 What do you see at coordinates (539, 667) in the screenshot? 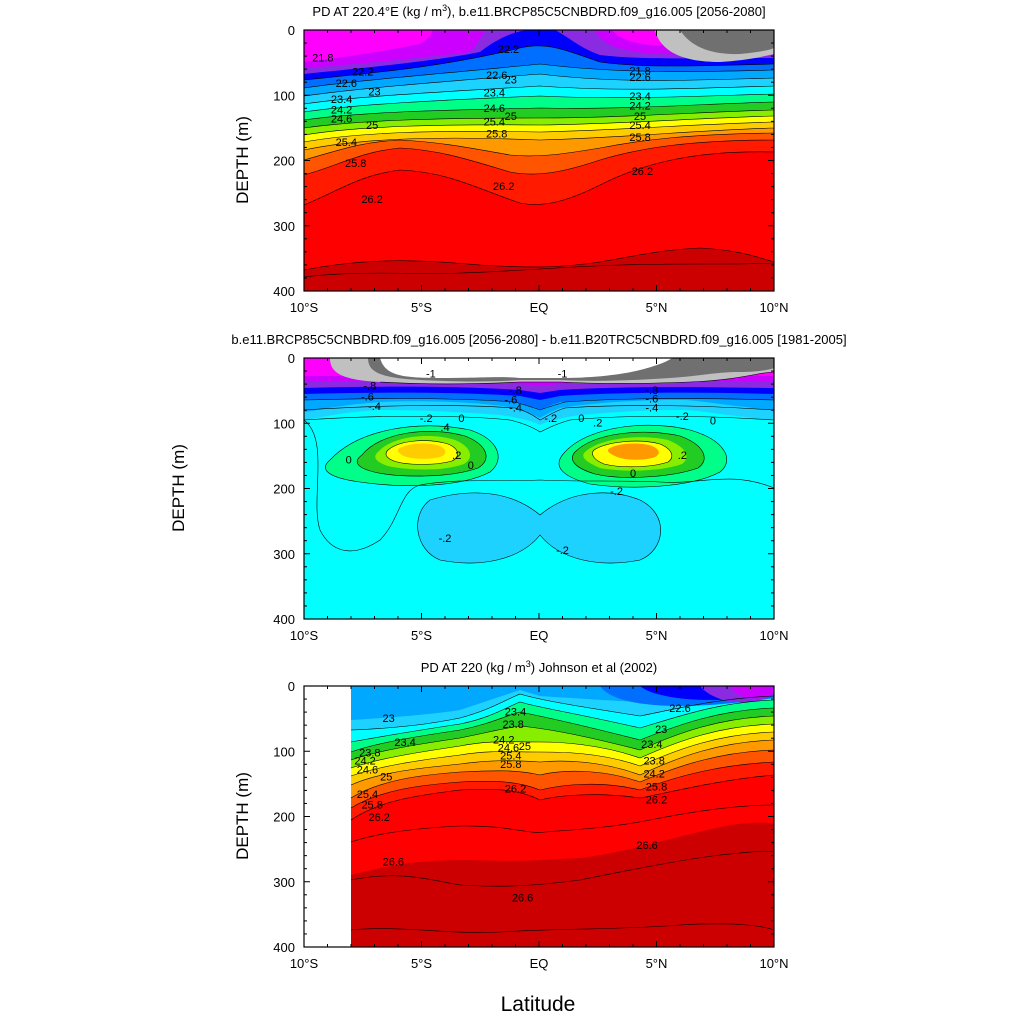
I see `panel-3-title: PD AT 220 (kg / m3) Johnson et al (2002)` at bounding box center [539, 667].